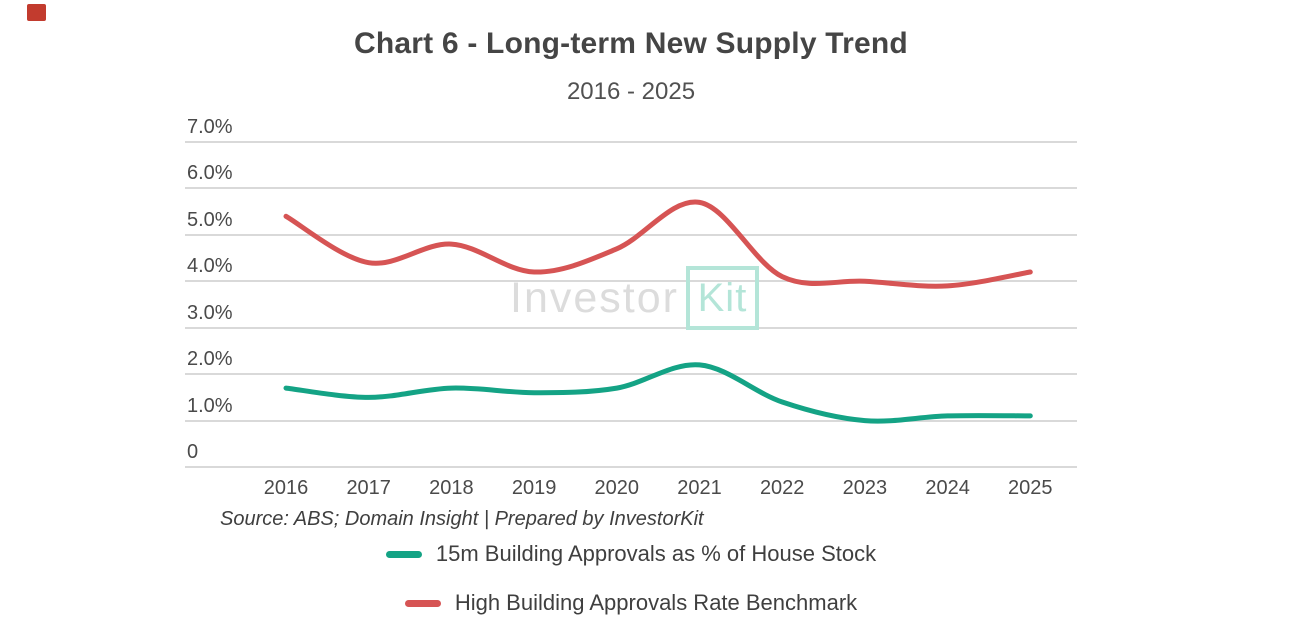  Describe the element at coordinates (193, 452) in the screenshot. I see `y-tick-label: 0` at that location.